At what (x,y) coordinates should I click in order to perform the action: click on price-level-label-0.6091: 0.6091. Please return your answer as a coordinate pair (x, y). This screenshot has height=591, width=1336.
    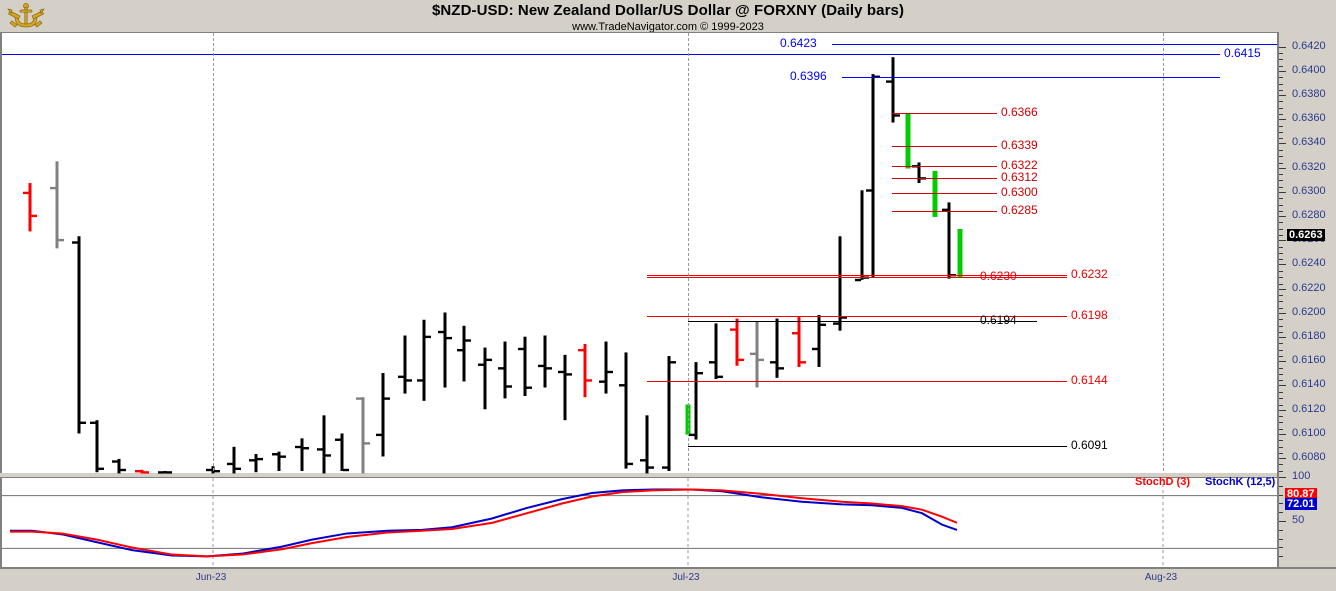
    Looking at the image, I should click on (1089, 444).